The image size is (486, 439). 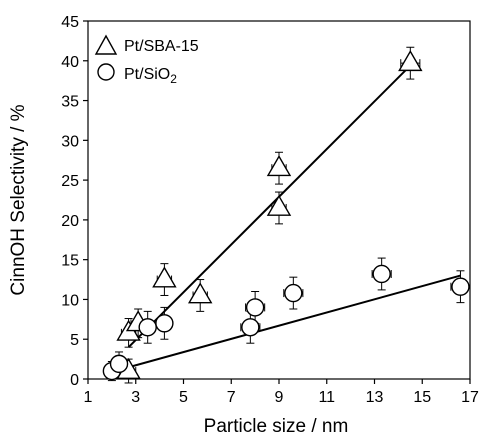 I want to click on x-axis-ticks: 1 3 5 7 9 11 13 15 17, so click(x=281, y=392).